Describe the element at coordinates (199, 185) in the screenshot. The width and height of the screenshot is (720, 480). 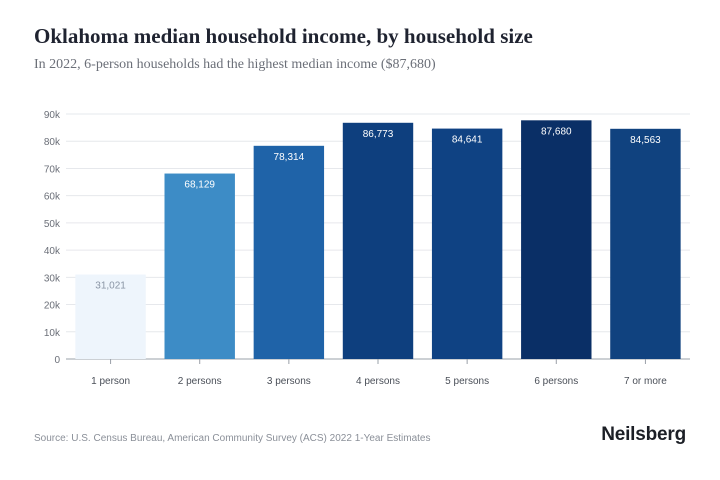
I see `data-label: 68,129` at that location.